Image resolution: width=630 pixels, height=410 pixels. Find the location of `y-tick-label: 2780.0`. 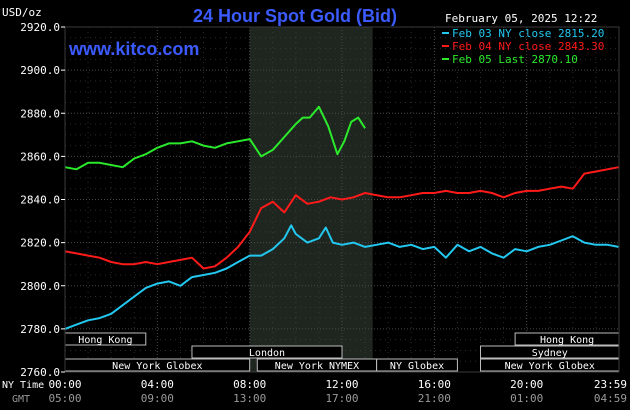

y-tick-label: 2780.0 is located at coordinates (40, 329).